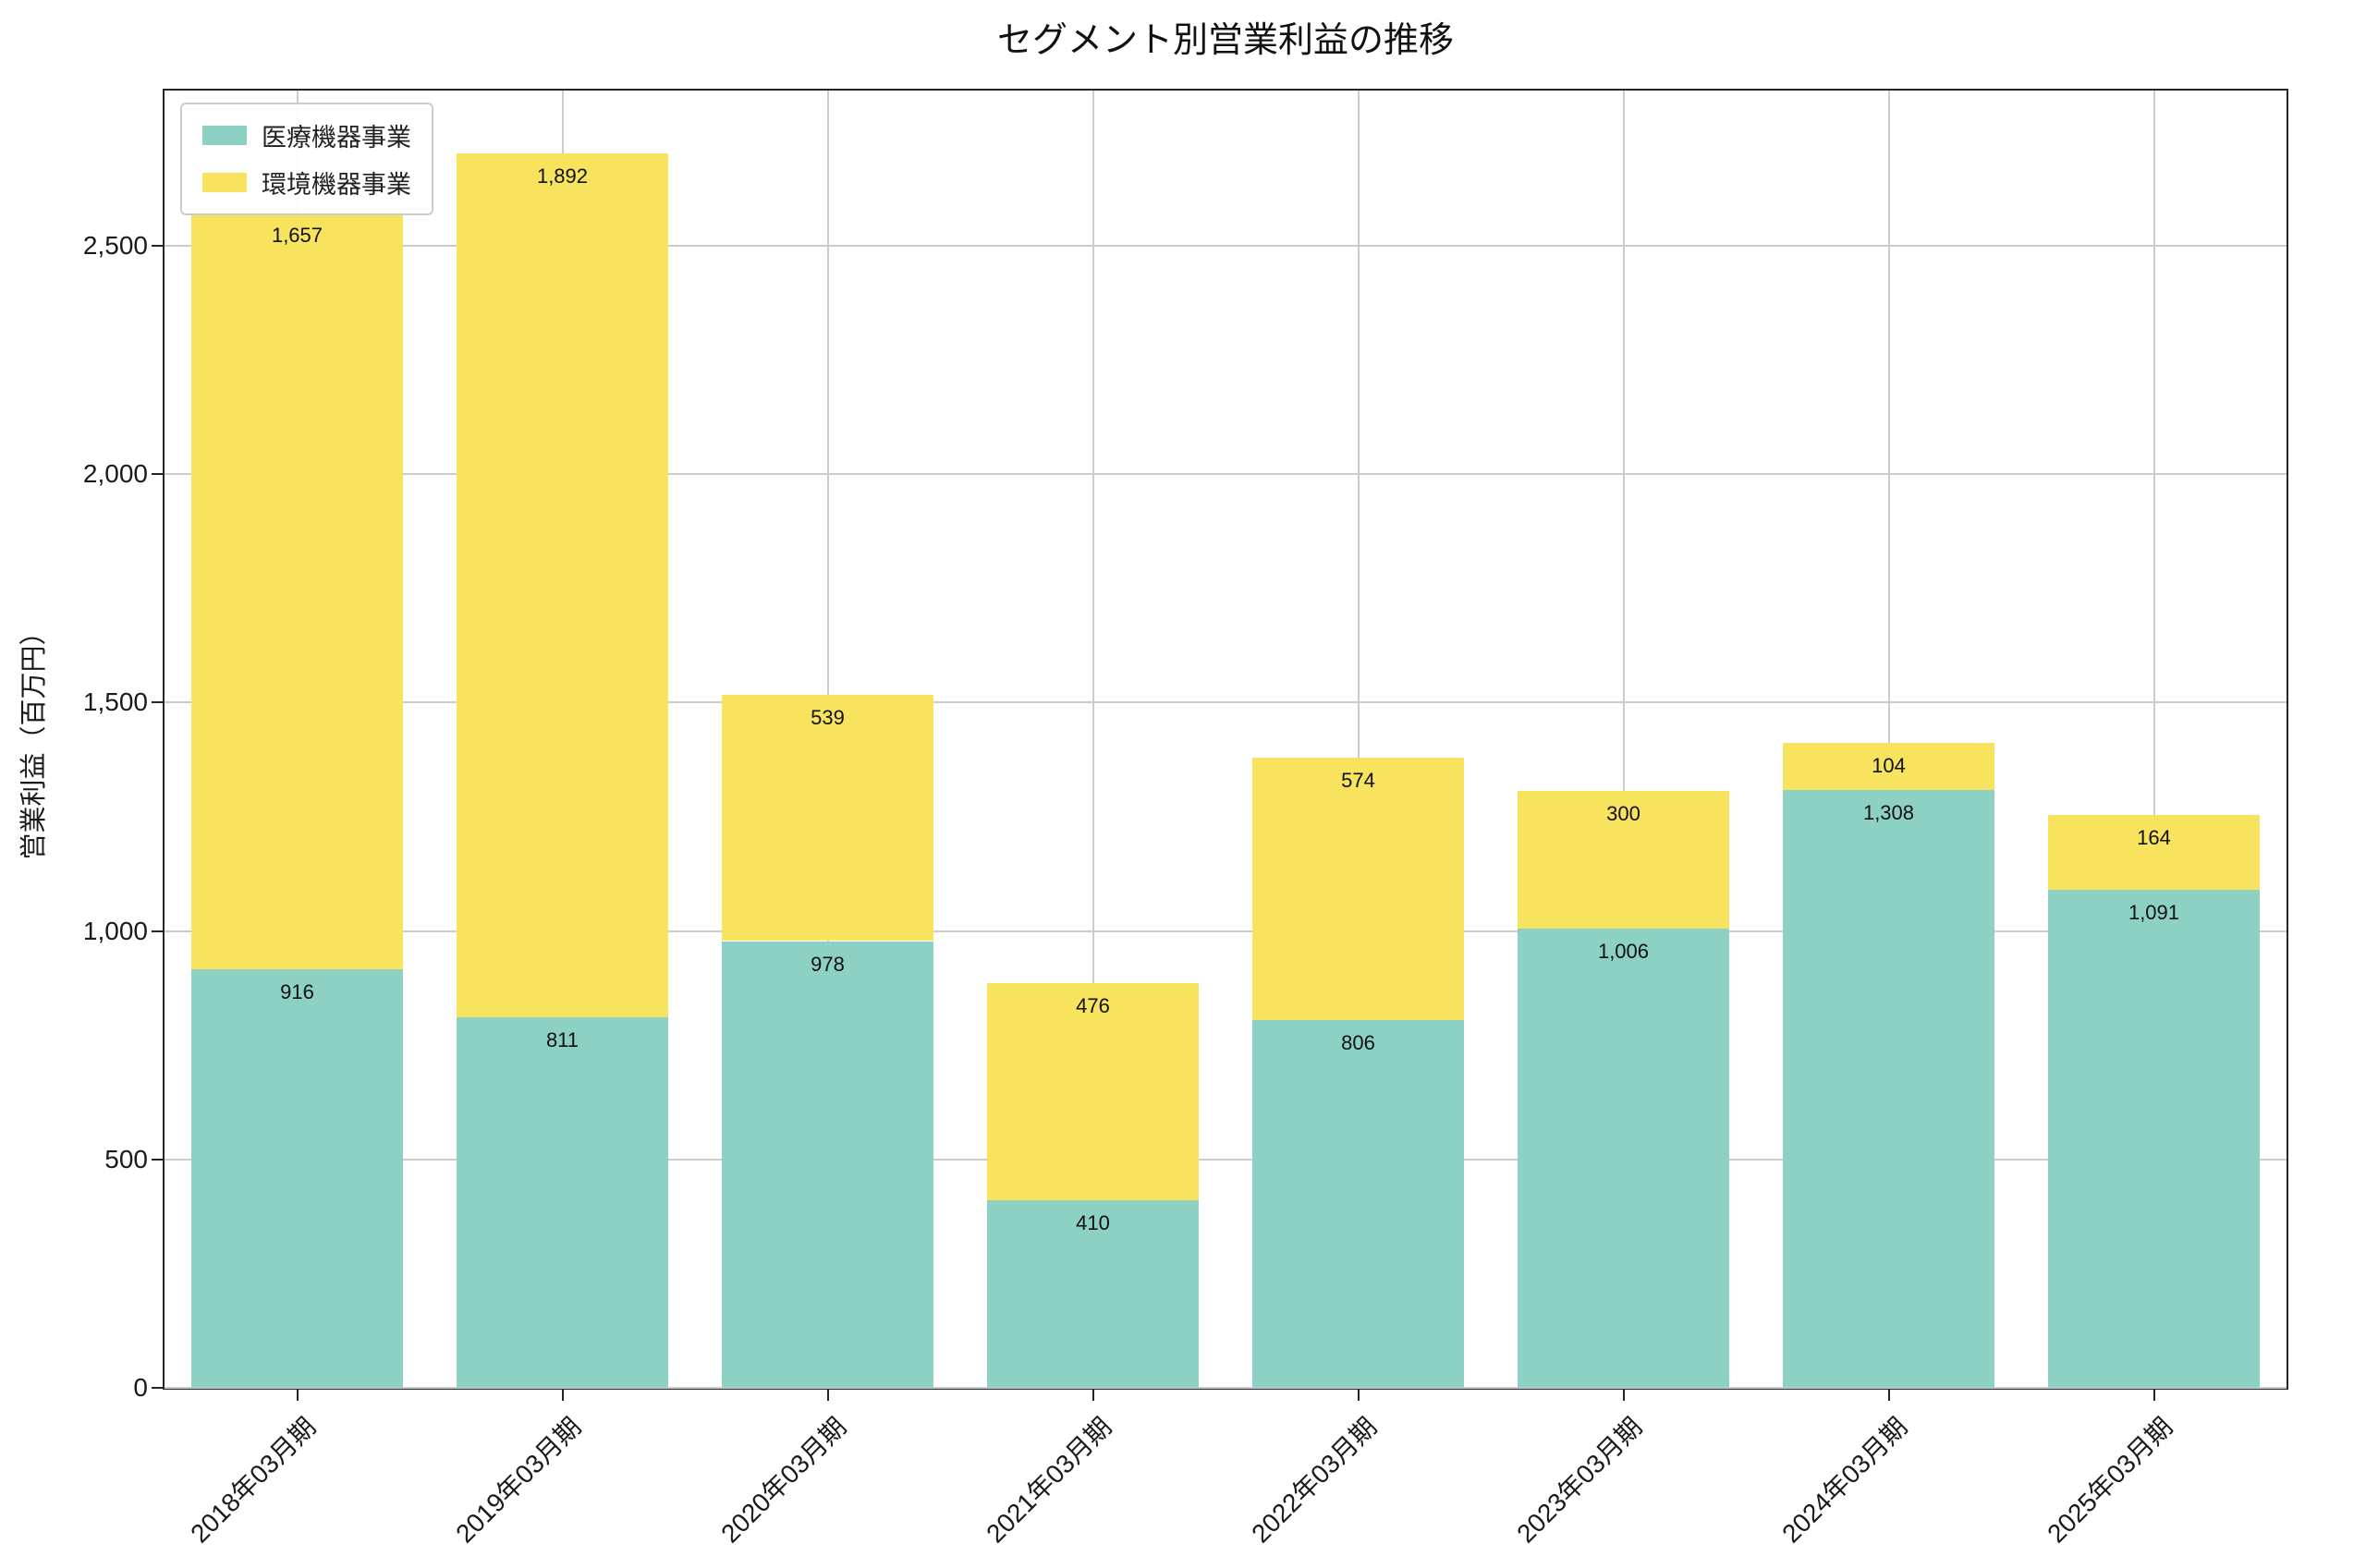  What do you see at coordinates (337, 185) in the screenshot?
I see `legend-series-label: 環境機器事業` at bounding box center [337, 185].